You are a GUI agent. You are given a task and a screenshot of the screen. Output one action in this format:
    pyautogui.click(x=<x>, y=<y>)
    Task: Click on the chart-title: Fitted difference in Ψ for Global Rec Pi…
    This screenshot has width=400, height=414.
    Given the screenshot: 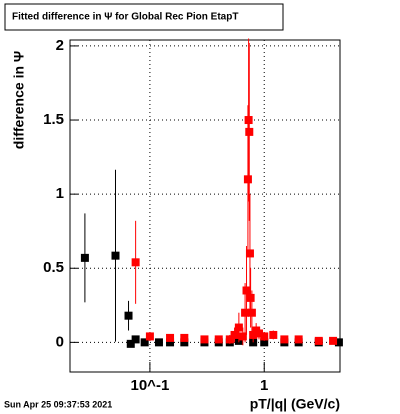 What is the action you would take?
    pyautogui.click(x=125, y=17)
    